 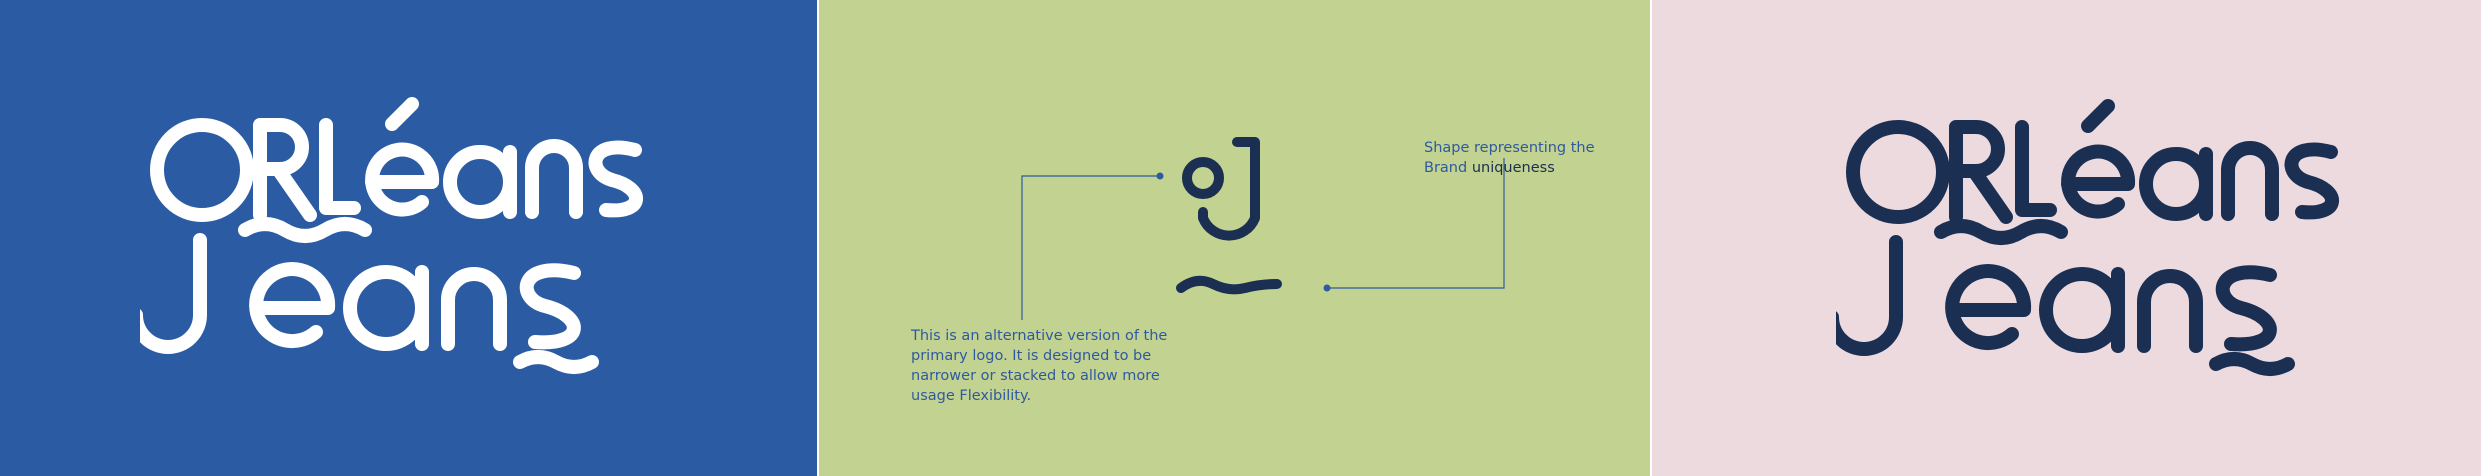 I want to click on shape-annotation-prefix: Brand, so click(x=1448, y=168).